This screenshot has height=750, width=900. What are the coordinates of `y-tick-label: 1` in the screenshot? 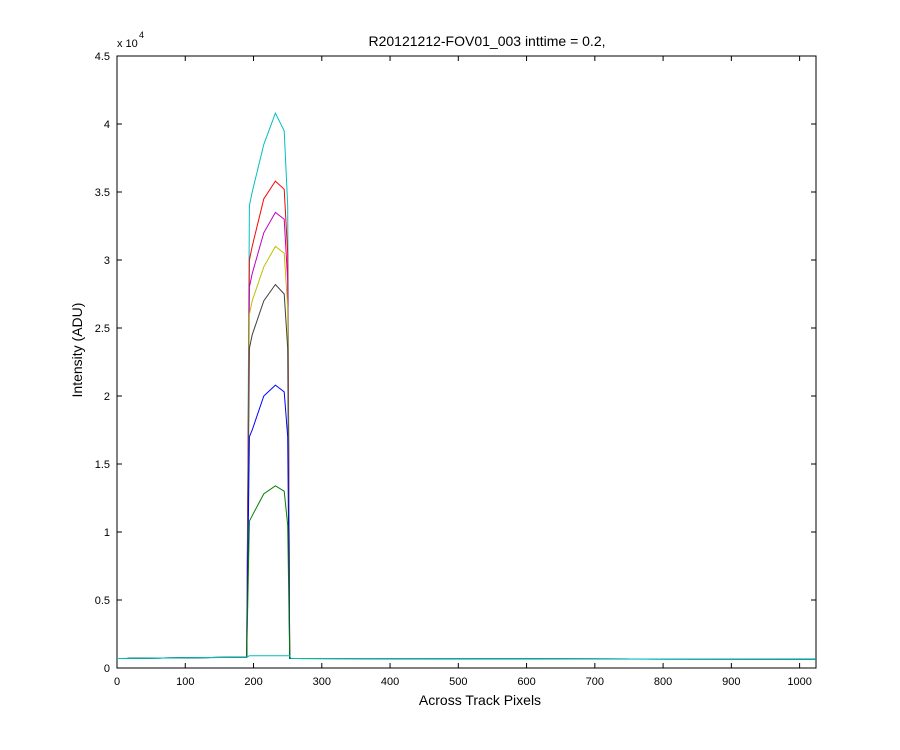 It's located at (107, 533).